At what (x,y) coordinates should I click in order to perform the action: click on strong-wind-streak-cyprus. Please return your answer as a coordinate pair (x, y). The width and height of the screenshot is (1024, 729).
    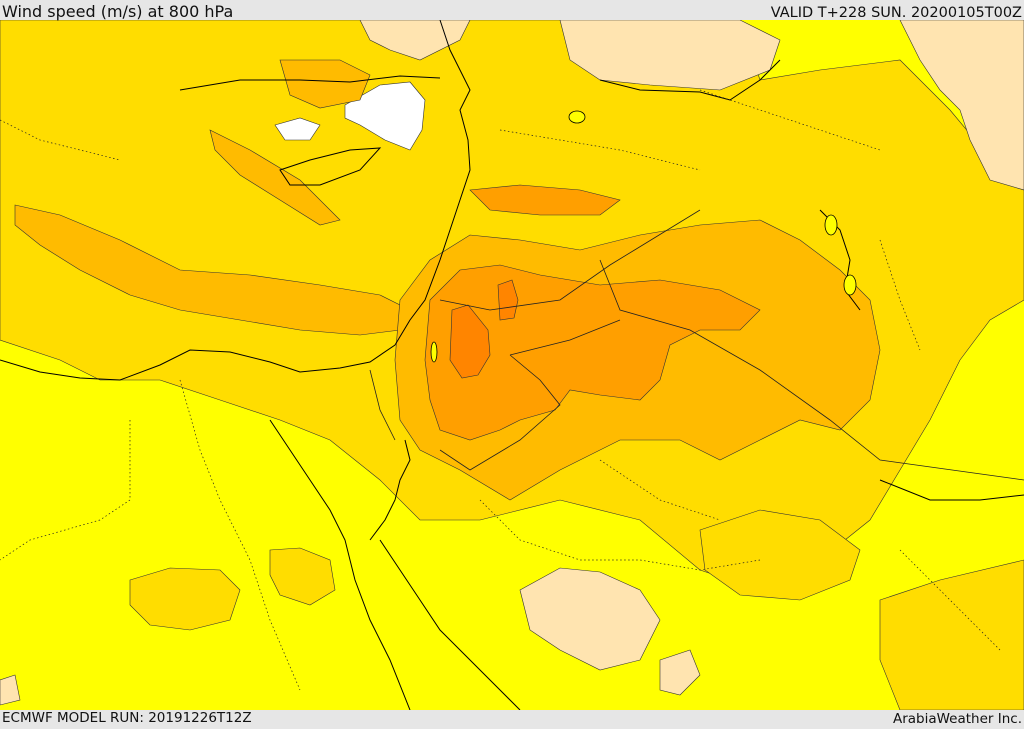
    Looking at the image, I should click on (275, 177).